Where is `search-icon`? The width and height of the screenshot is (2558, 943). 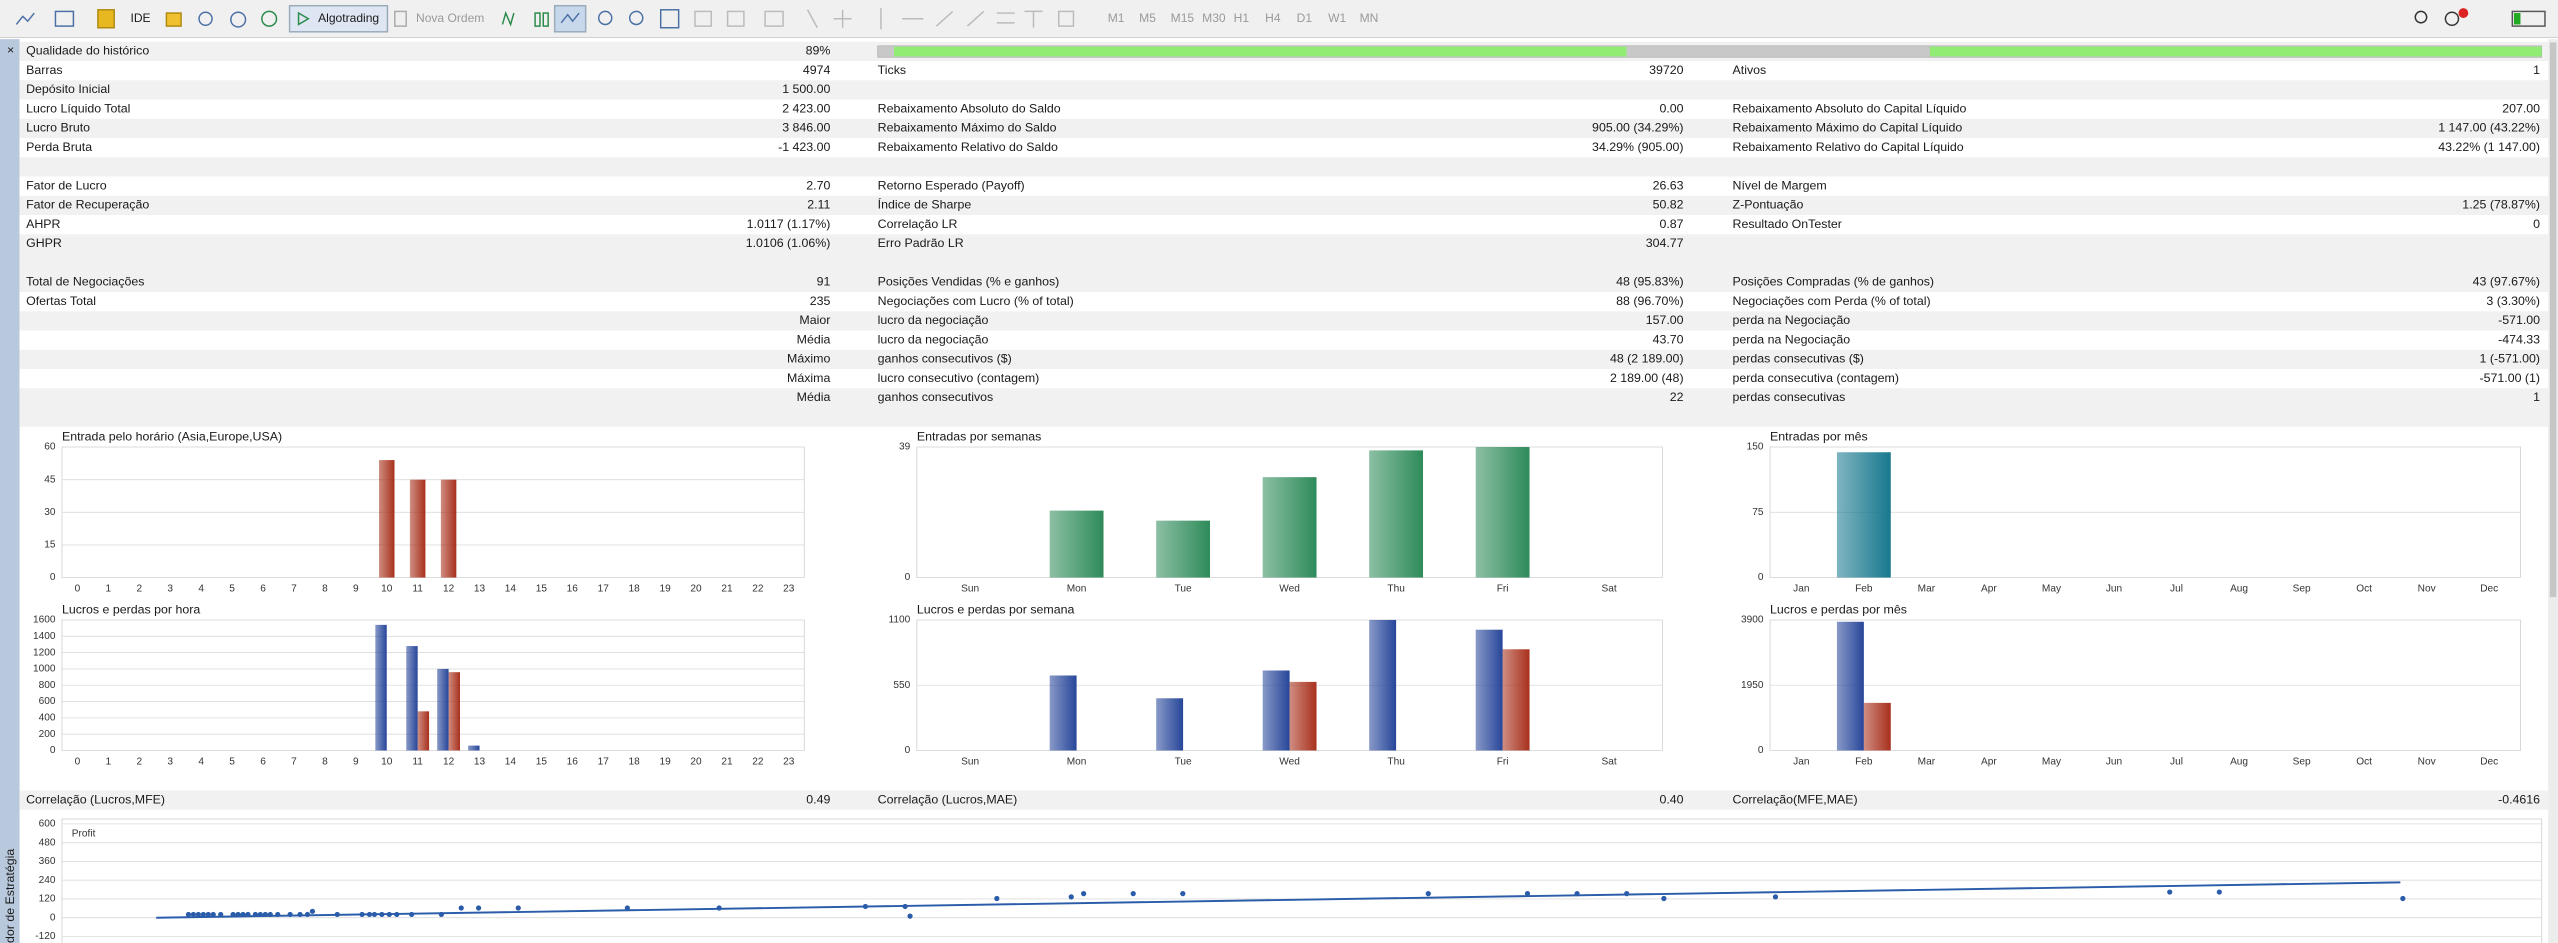 search-icon is located at coordinates (2421, 17).